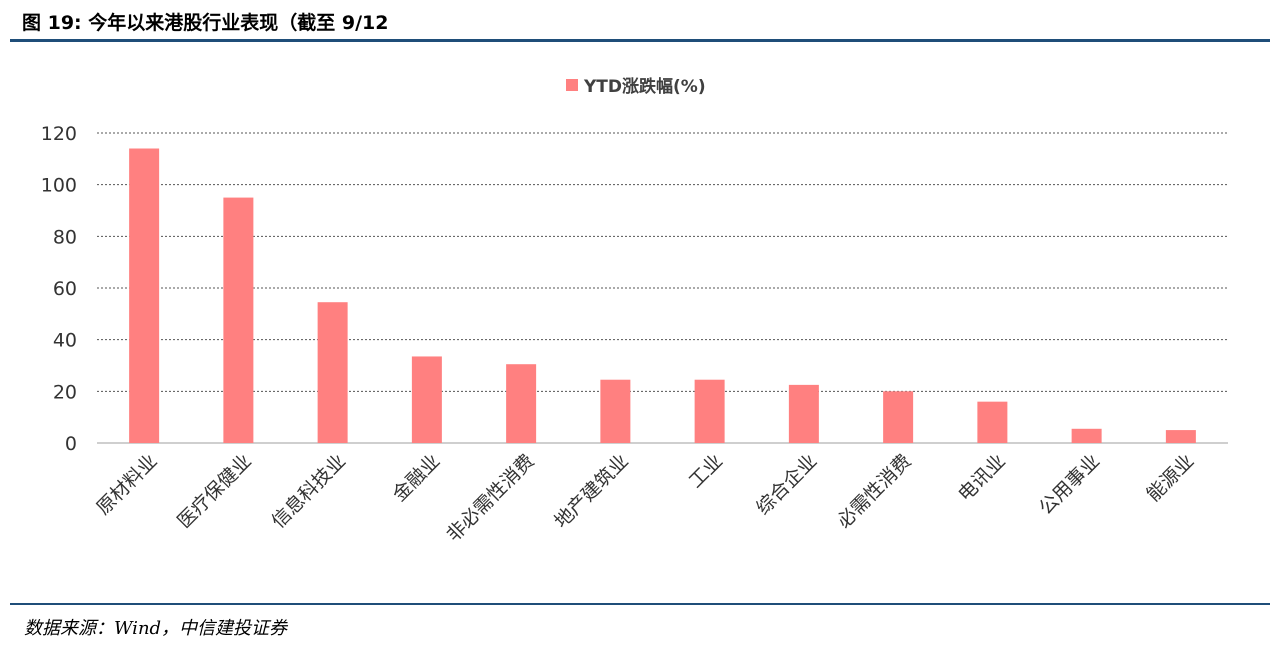 The width and height of the screenshot is (1280, 646). What do you see at coordinates (65, 341) in the screenshot?
I see `y-tick-label: 40` at bounding box center [65, 341].